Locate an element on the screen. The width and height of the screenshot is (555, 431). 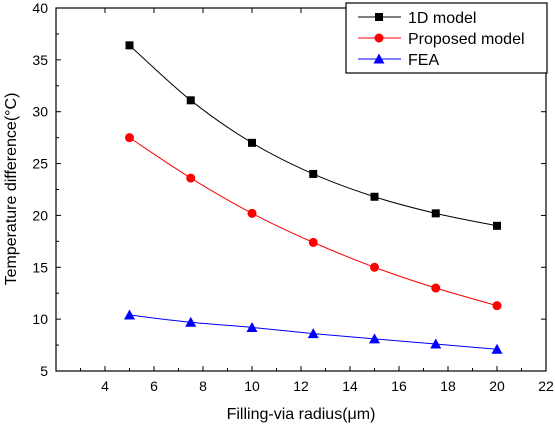
legend-item: Proposed model is located at coordinates (441, 39).